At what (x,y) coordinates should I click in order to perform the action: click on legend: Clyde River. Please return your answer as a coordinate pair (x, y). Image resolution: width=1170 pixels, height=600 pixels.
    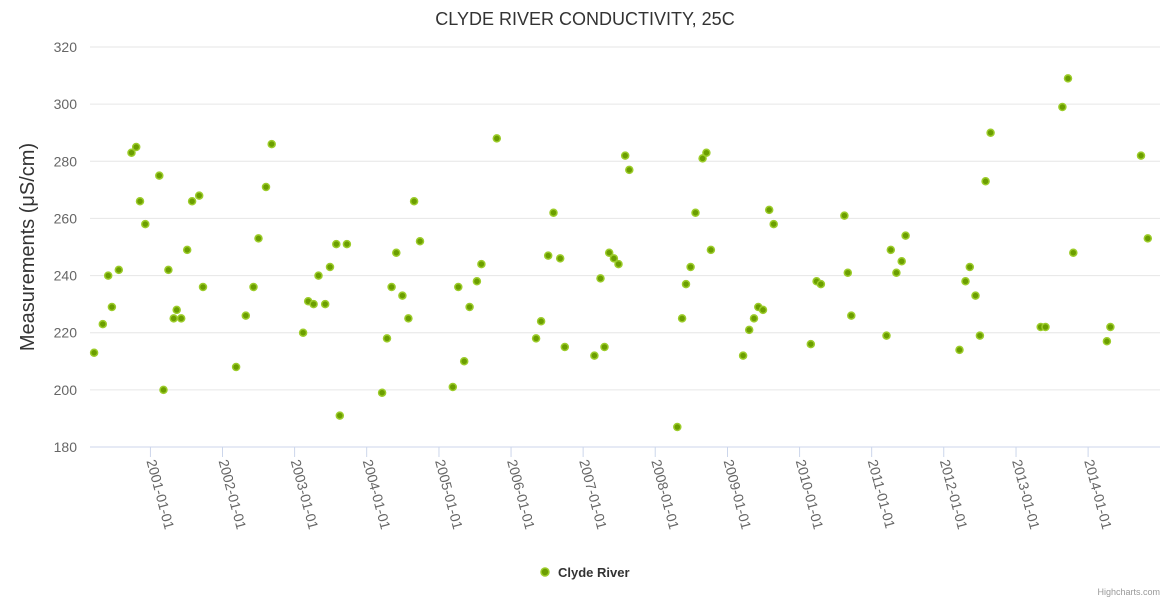
    Looking at the image, I should click on (585, 572).